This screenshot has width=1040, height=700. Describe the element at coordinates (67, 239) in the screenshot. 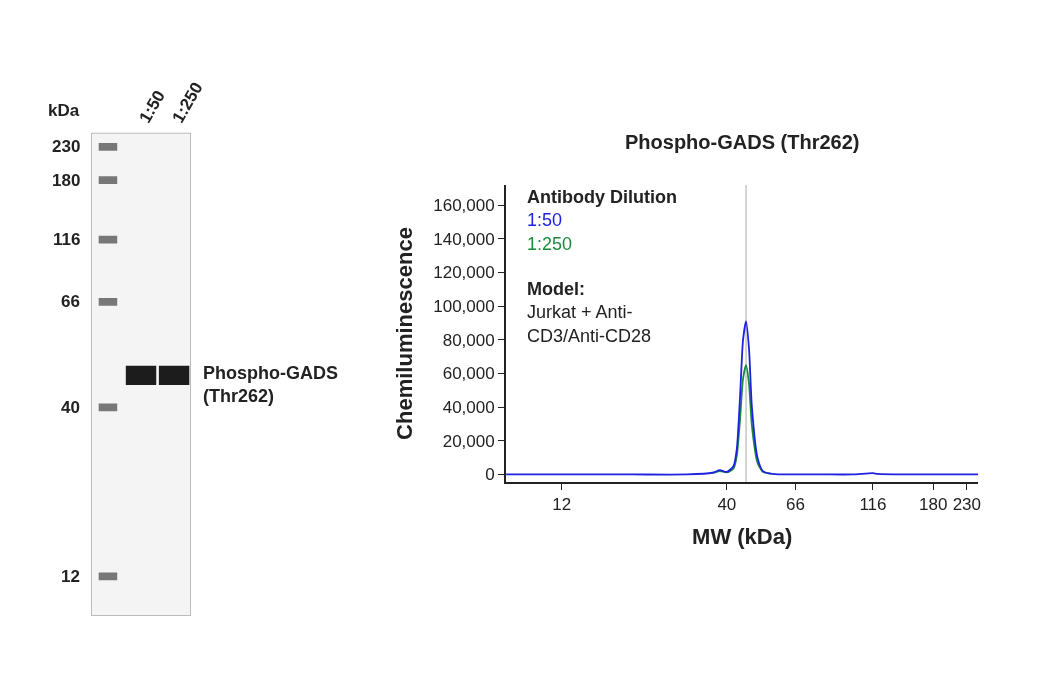

I see `text: 116` at that location.